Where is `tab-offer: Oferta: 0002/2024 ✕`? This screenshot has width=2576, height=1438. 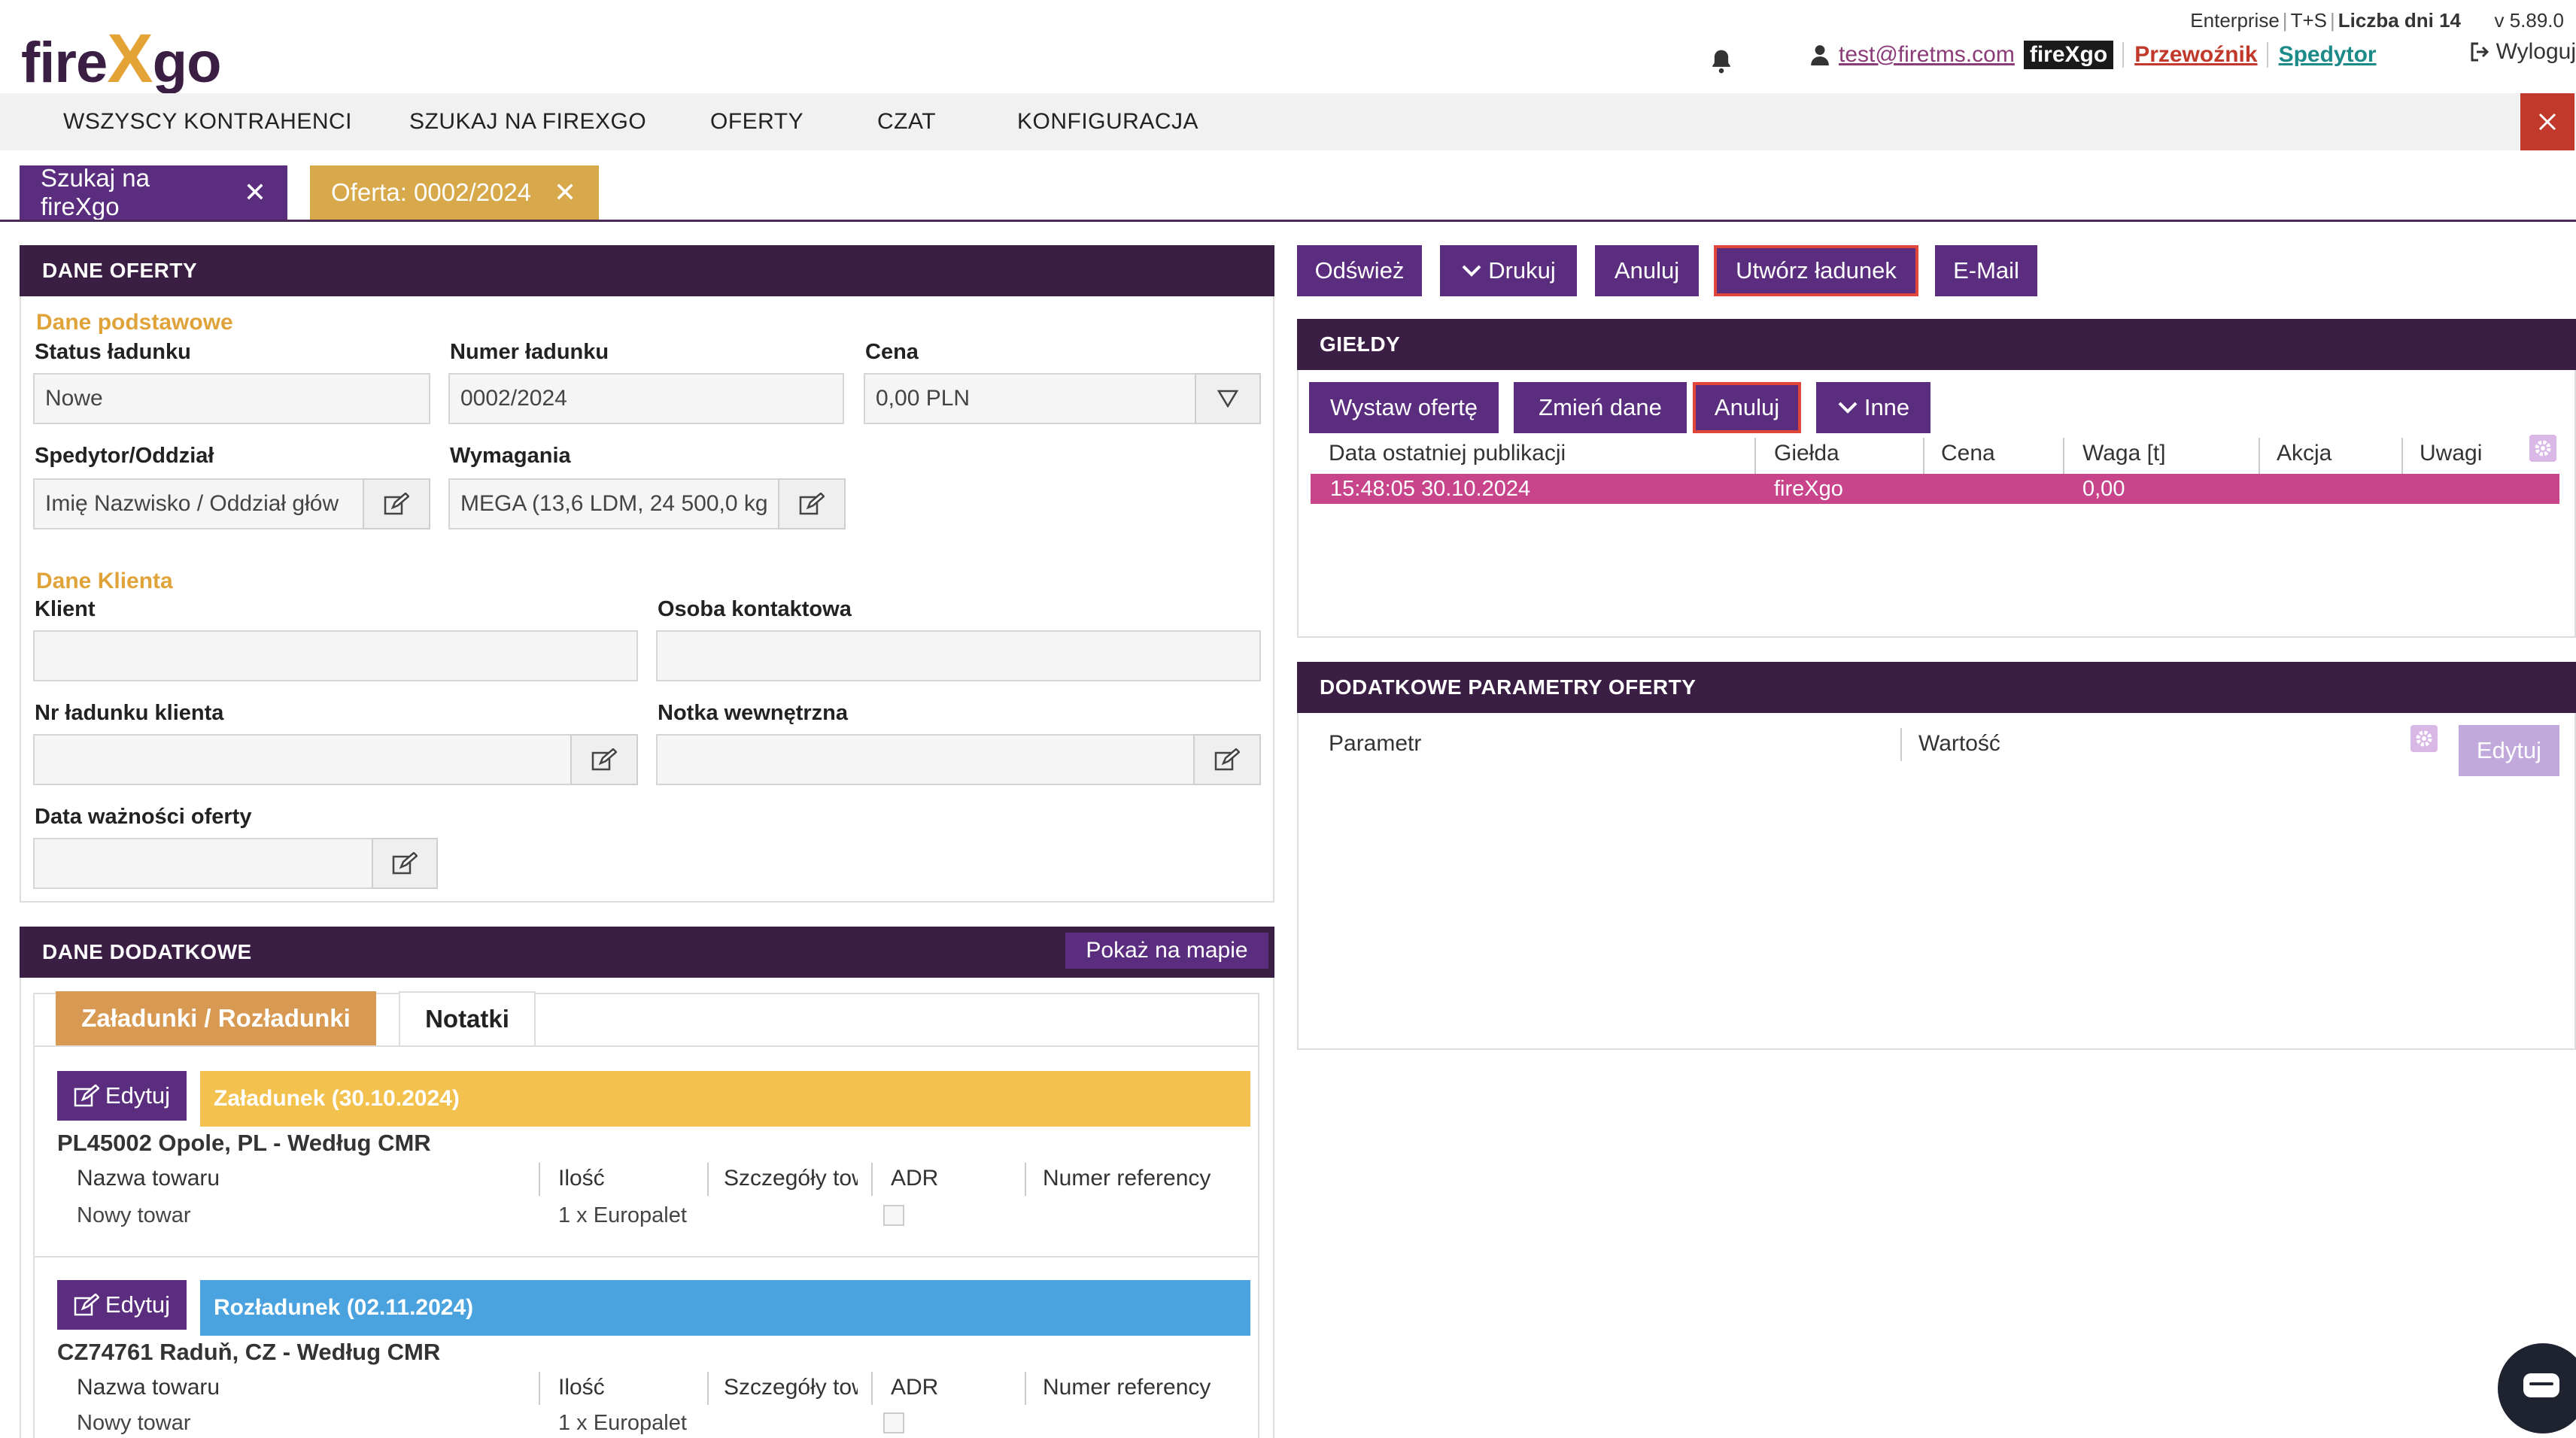
tab-offer: Oferta: 0002/2024 ✕ is located at coordinates (455, 193).